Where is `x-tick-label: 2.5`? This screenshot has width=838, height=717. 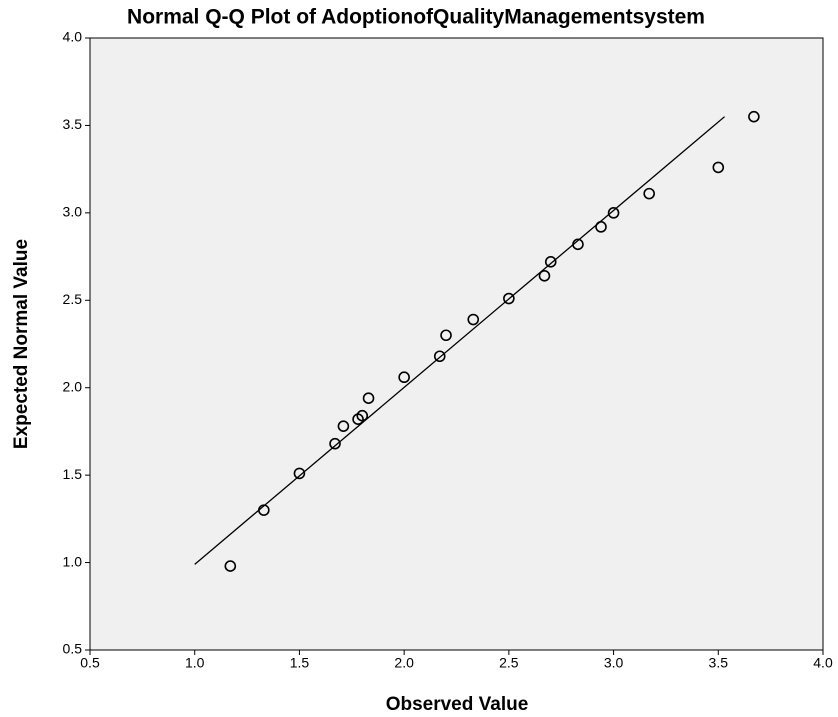
x-tick-label: 2.5 is located at coordinates (509, 663).